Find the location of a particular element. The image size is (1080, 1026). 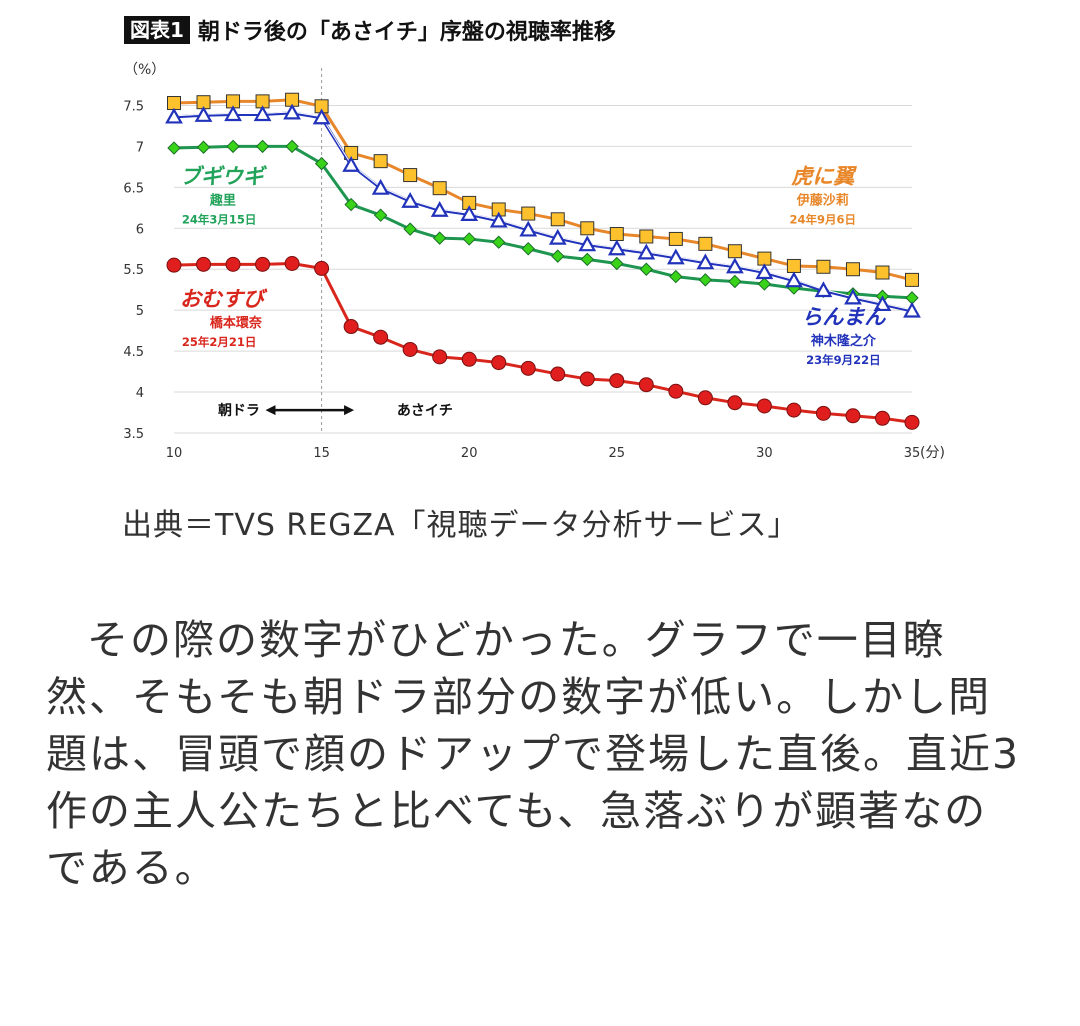

x-tick-label: 10 is located at coordinates (174, 453).